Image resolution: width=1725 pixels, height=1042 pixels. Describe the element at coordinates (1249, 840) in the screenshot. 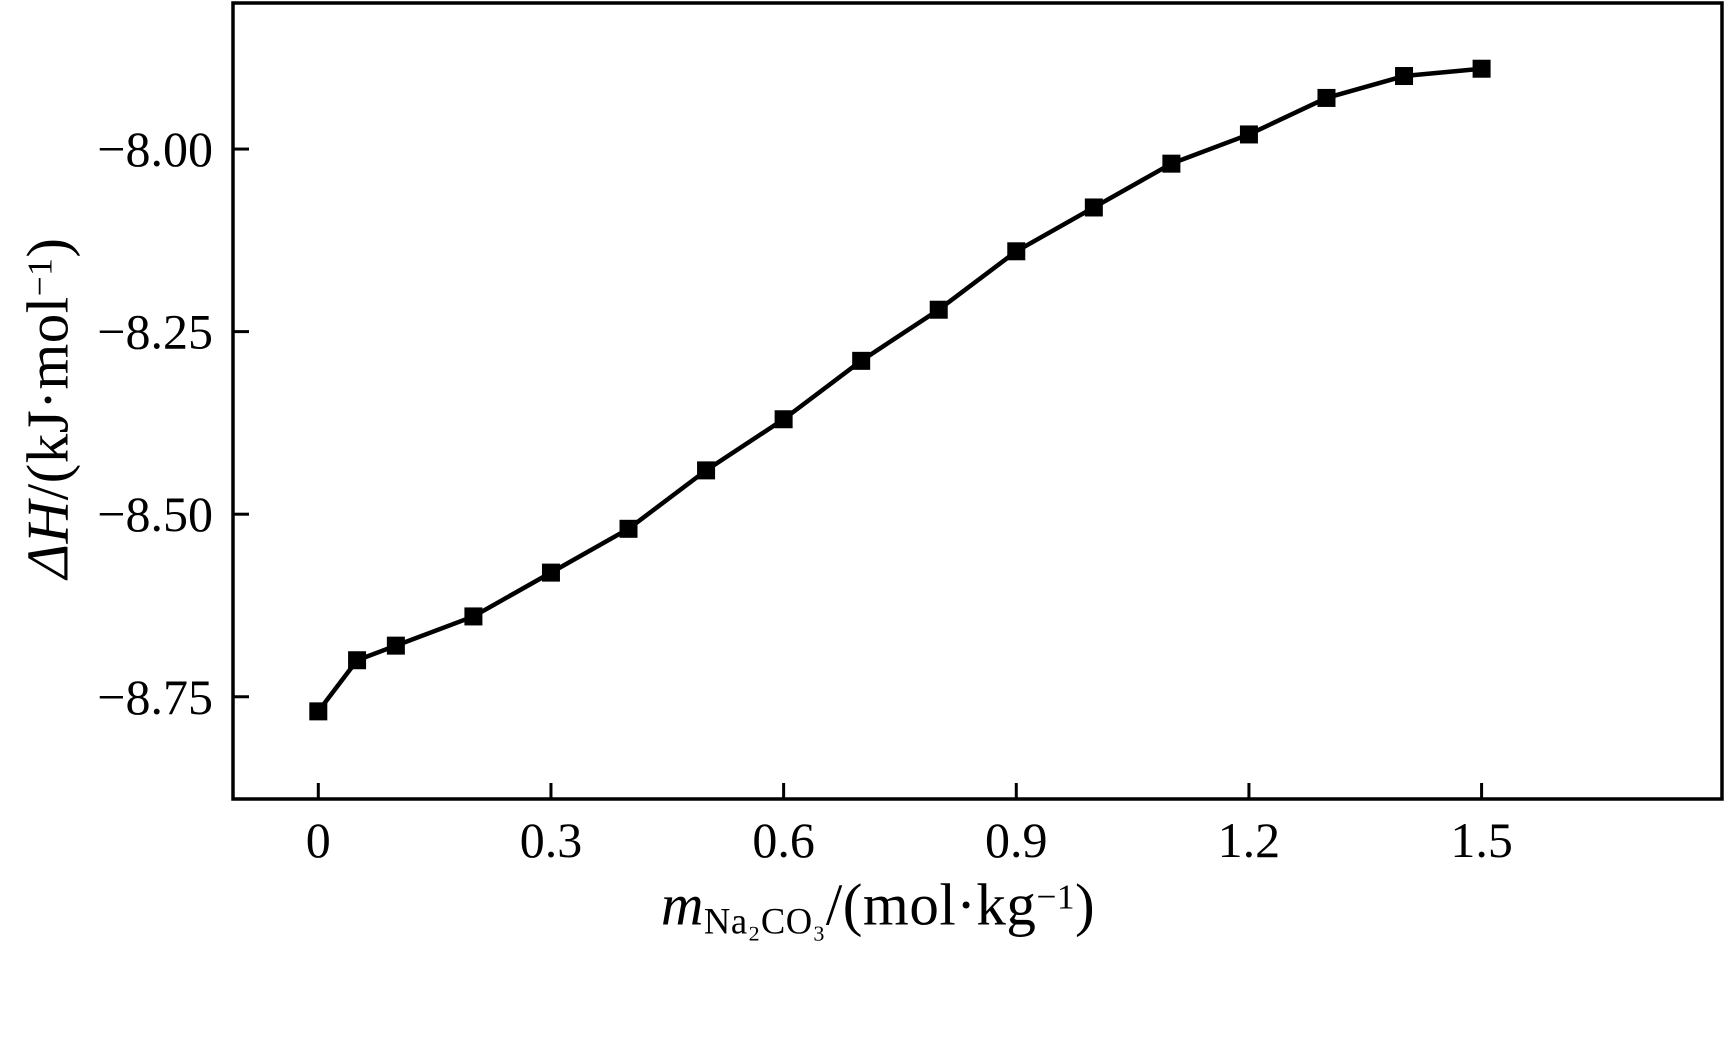

I see `x-tick-label: 1.2` at that location.